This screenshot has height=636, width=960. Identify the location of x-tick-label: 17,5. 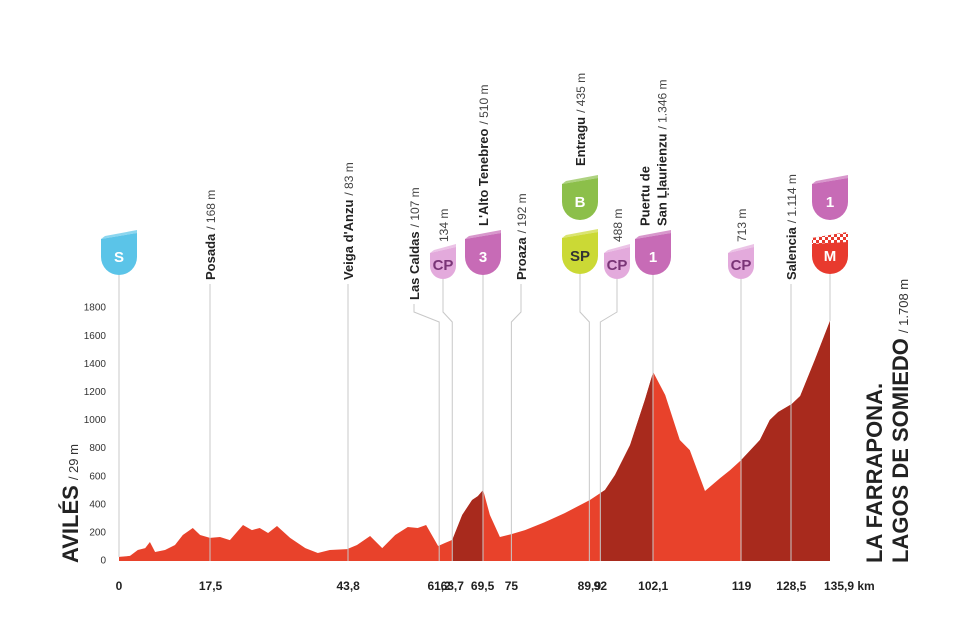
(211, 586).